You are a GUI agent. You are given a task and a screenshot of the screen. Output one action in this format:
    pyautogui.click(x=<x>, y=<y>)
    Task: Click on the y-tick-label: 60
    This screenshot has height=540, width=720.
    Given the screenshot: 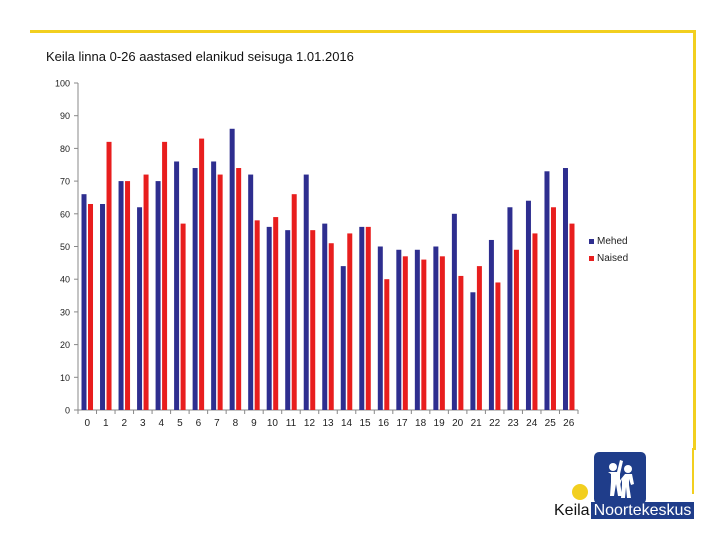 What is the action you would take?
    pyautogui.click(x=65, y=214)
    